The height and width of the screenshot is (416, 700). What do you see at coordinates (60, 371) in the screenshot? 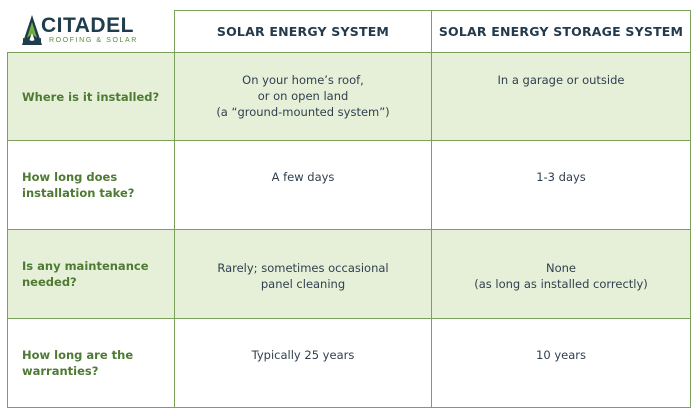
I see `question-line: warranties?` at bounding box center [60, 371].